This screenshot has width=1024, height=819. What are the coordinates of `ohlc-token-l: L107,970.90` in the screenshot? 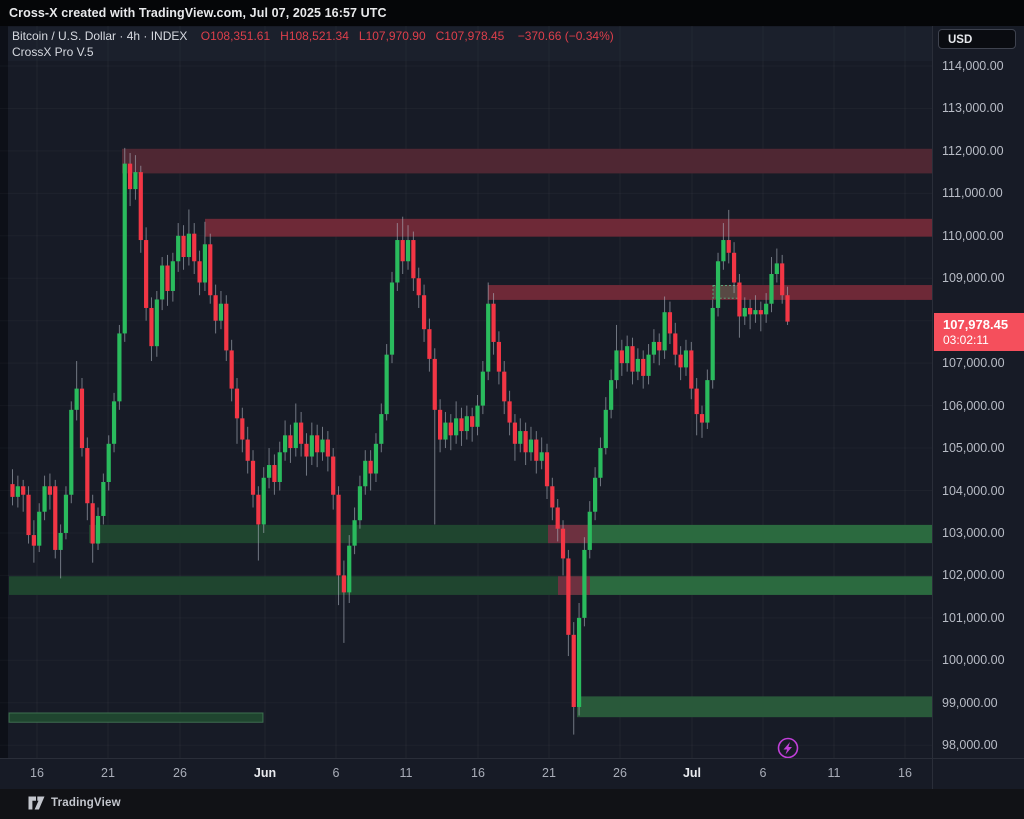 It's located at (392, 36).